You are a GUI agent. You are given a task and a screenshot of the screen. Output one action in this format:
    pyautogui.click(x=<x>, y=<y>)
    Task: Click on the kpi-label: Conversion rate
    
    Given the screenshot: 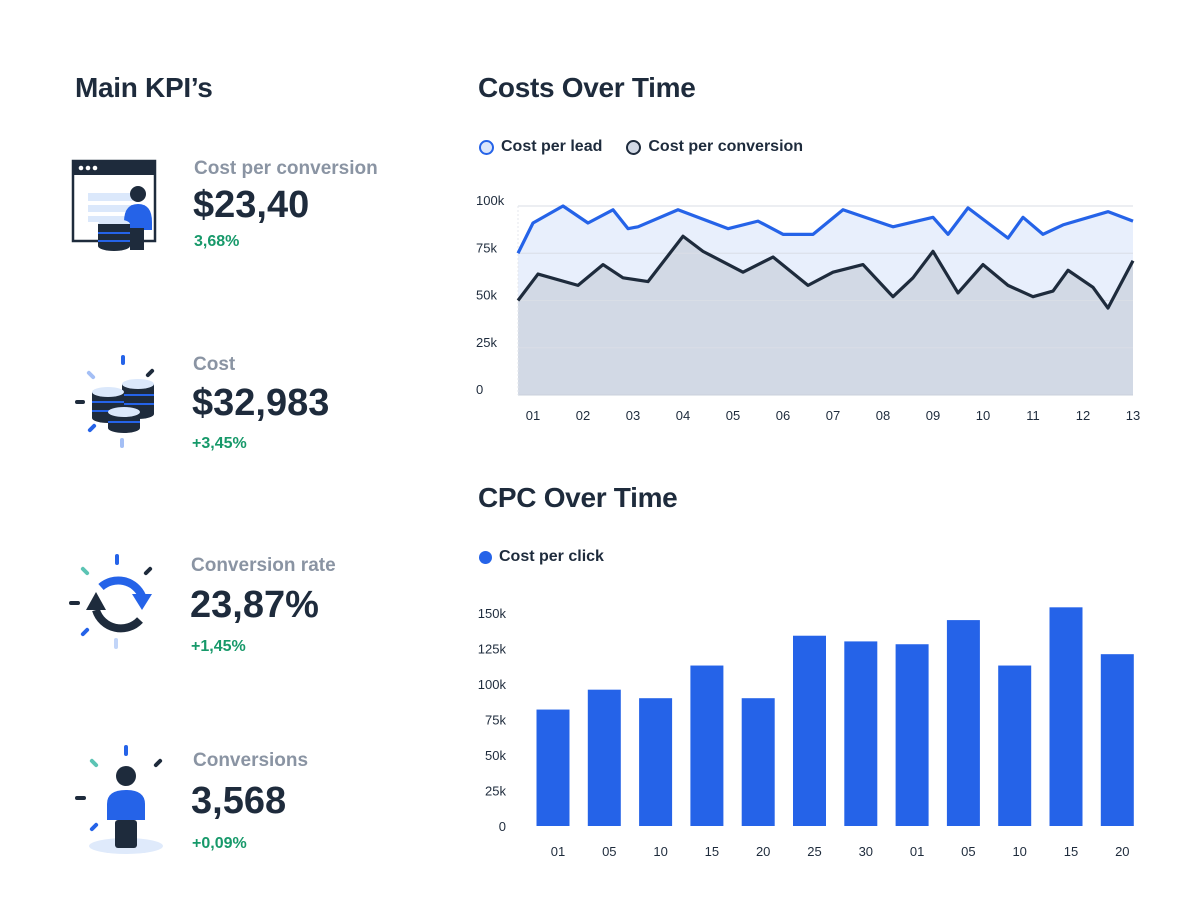 What is the action you would take?
    pyautogui.click(x=263, y=565)
    